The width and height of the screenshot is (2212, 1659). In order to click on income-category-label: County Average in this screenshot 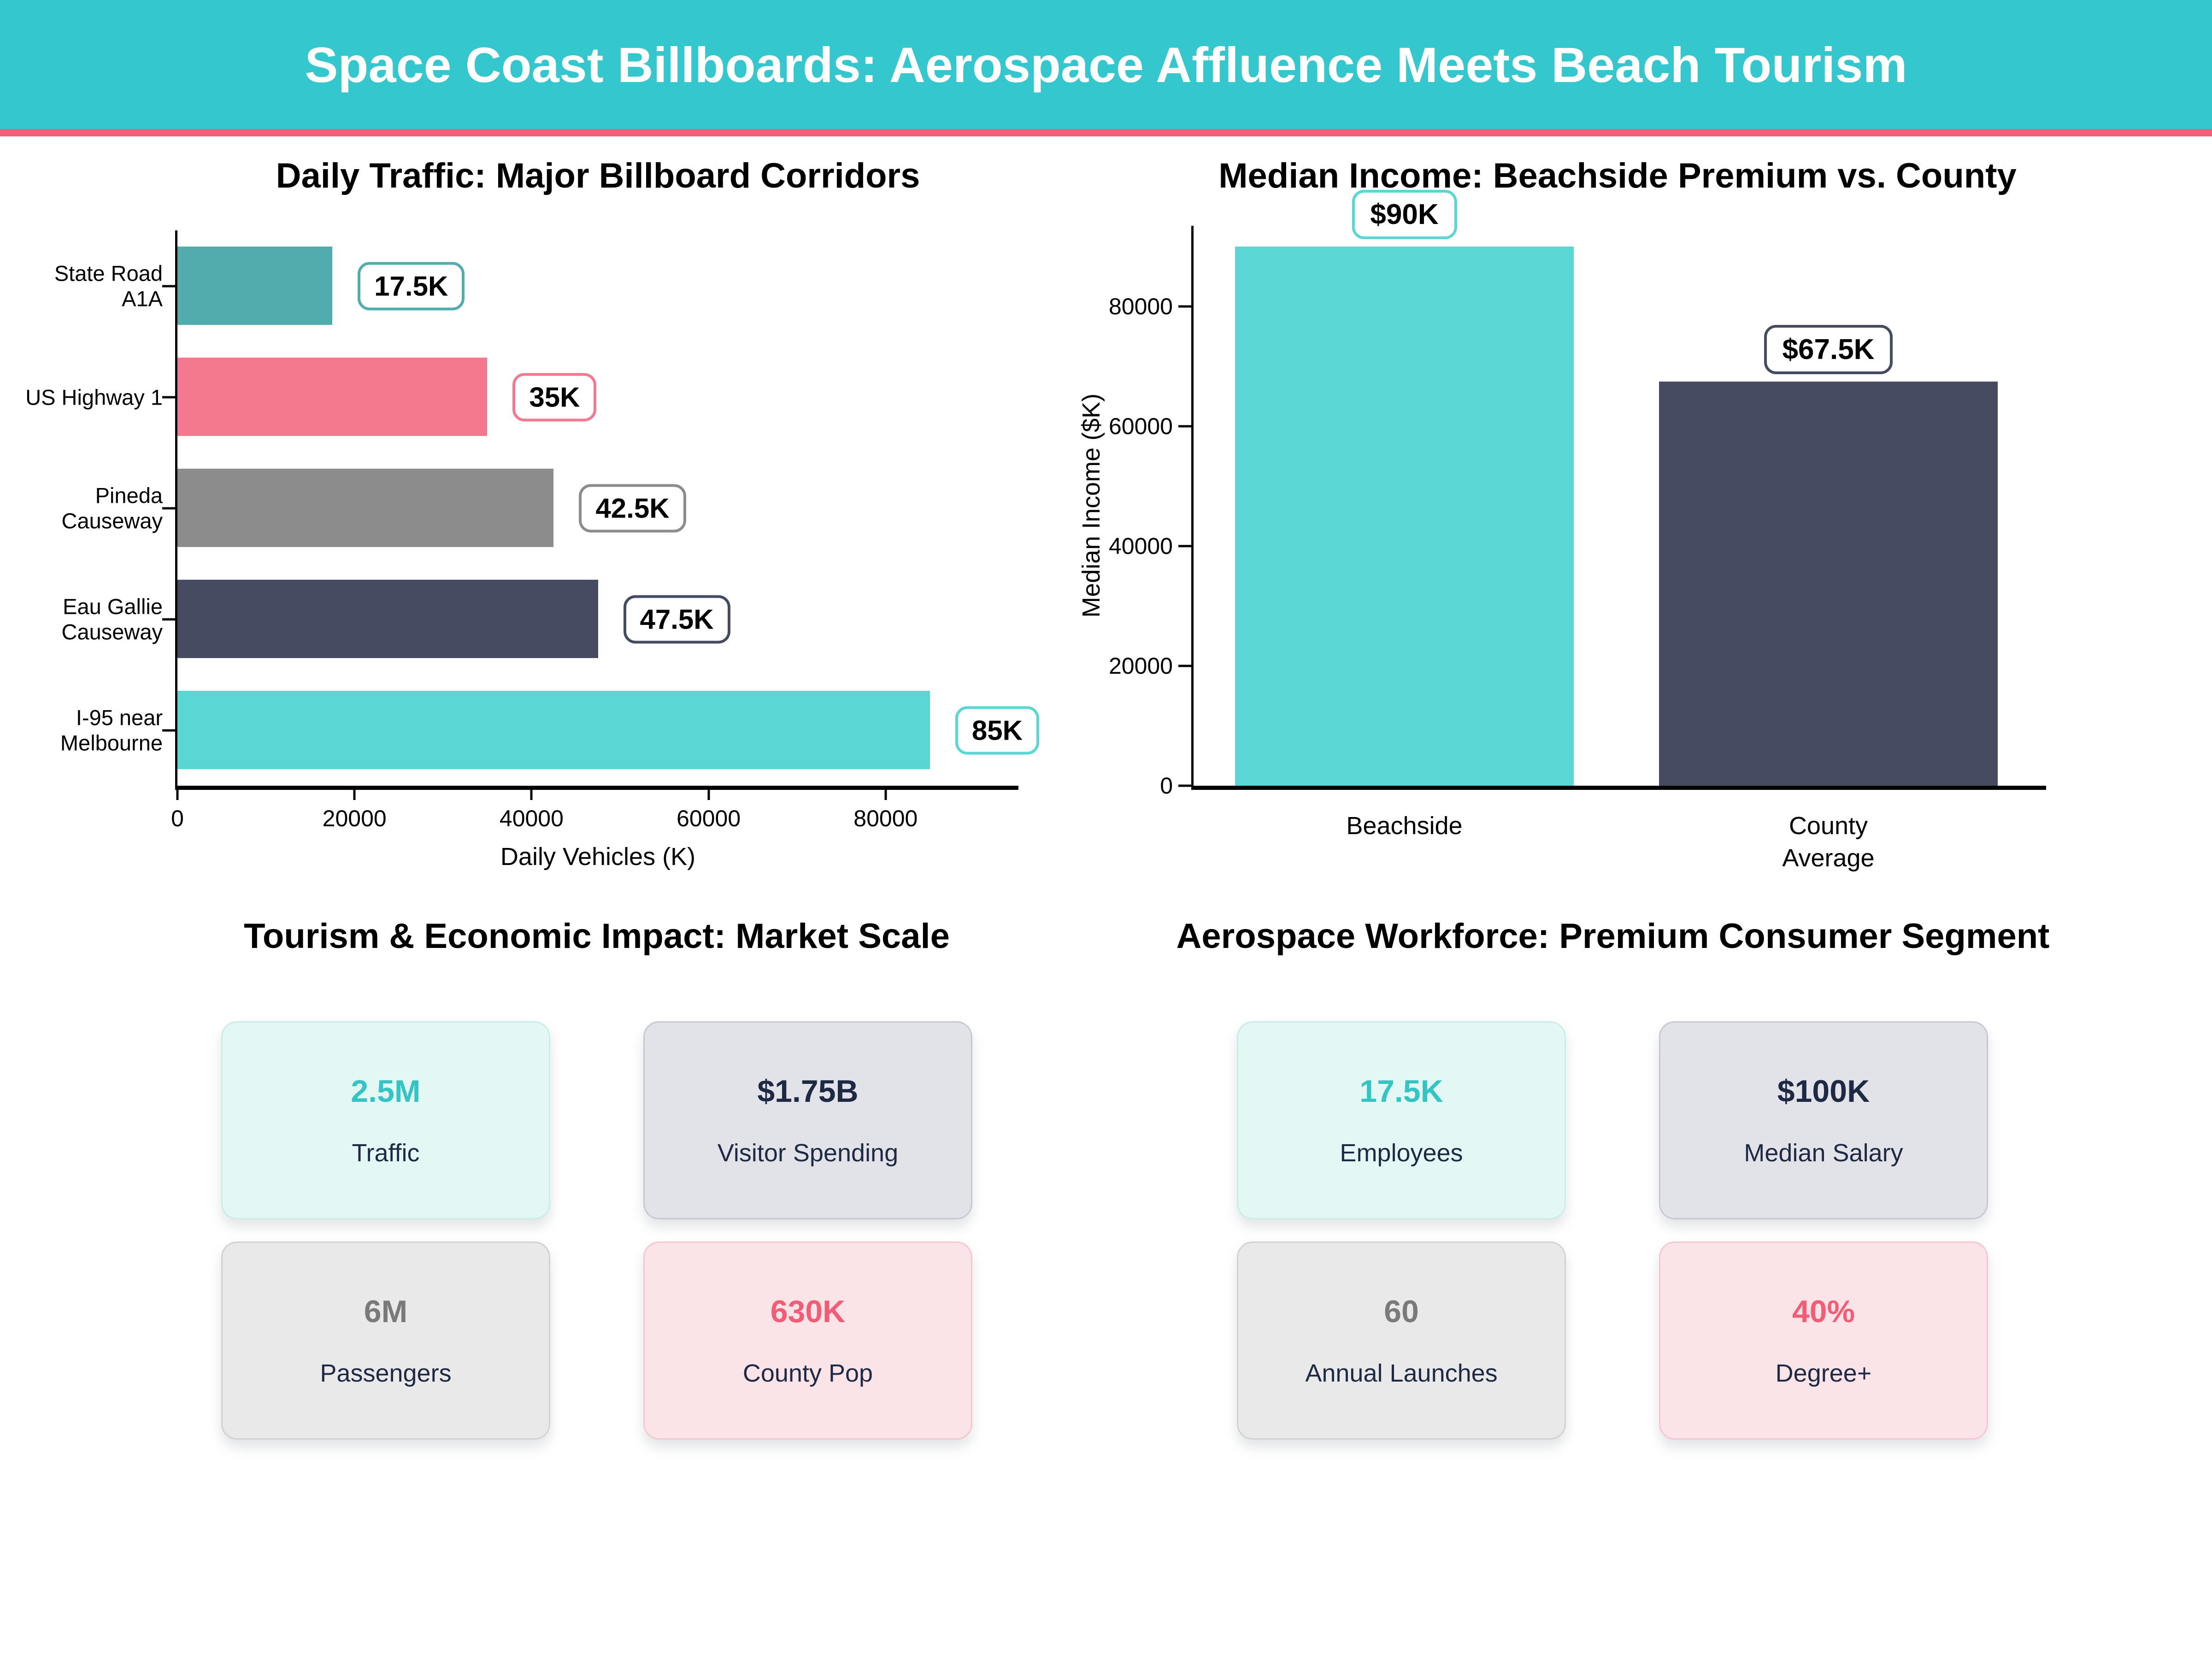, I will do `click(1828, 842)`.